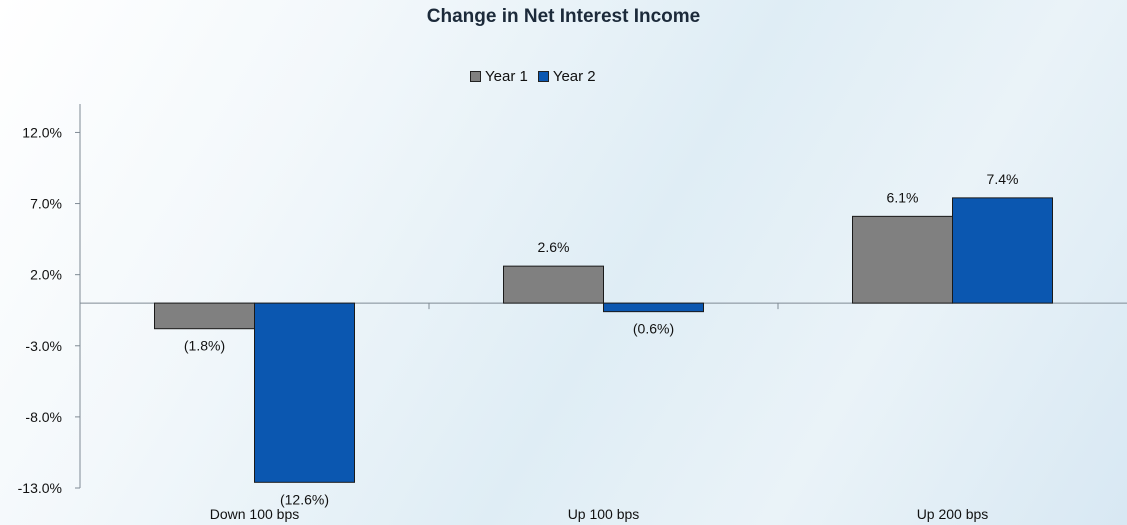 Image resolution: width=1127 pixels, height=525 pixels. I want to click on y-tick-label: 7.0%, so click(46, 204).